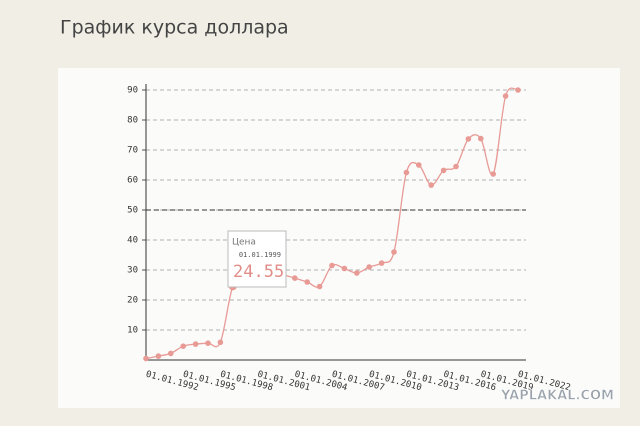 The height and width of the screenshot is (426, 640). Describe the element at coordinates (132, 181) in the screenshot. I see `y-tick-label: 60` at that location.